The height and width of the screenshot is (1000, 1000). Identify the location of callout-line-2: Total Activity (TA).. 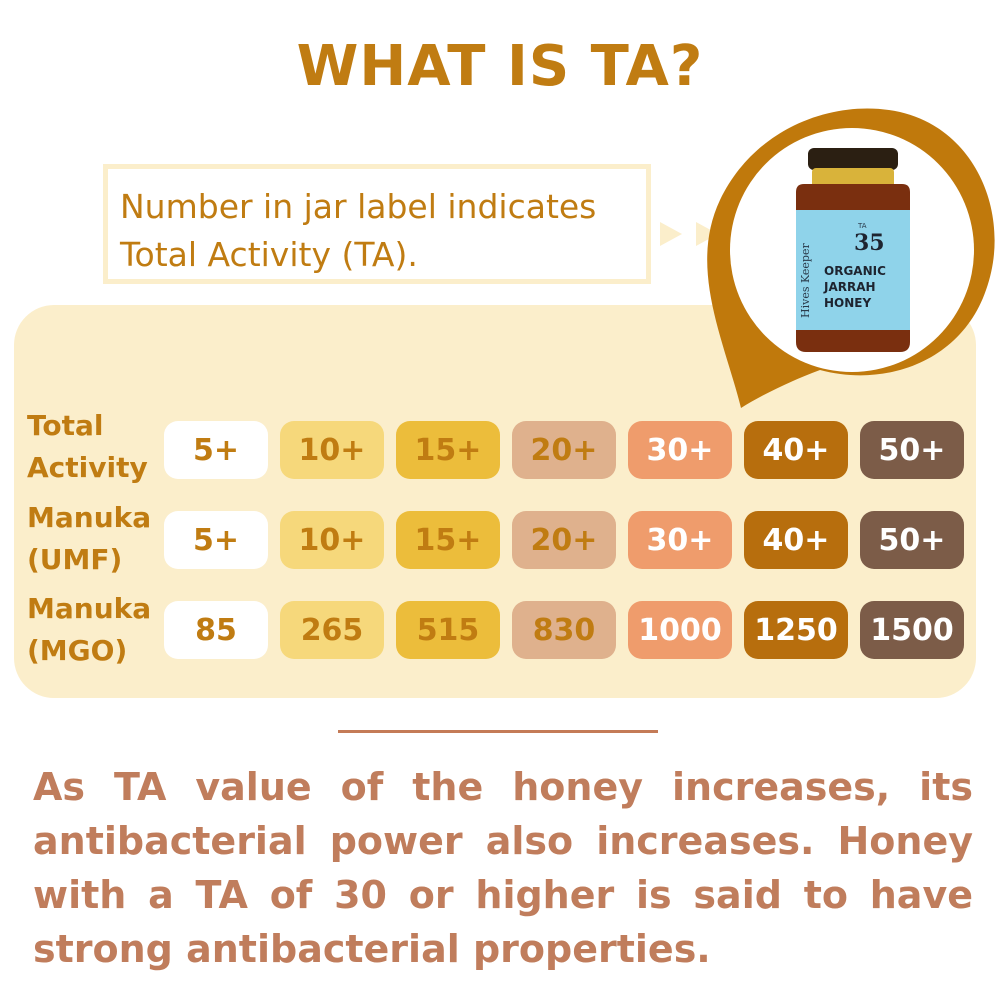
(269, 254).